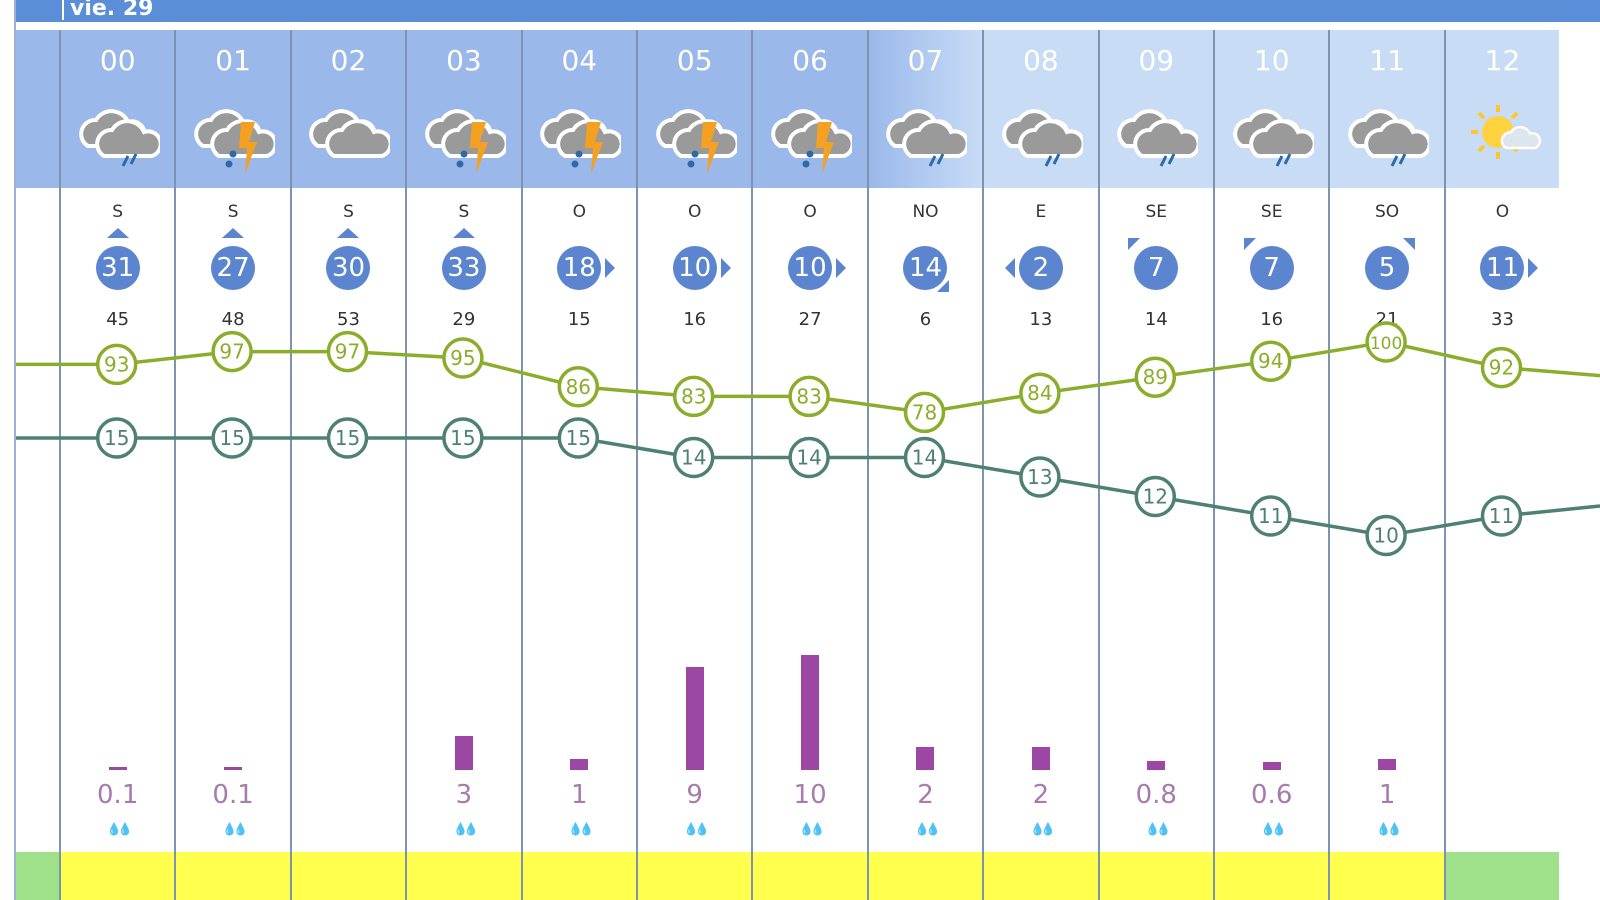 The image size is (1600, 900). Describe the element at coordinates (1387, 795) in the screenshot. I see `precip-amount: 1` at that location.